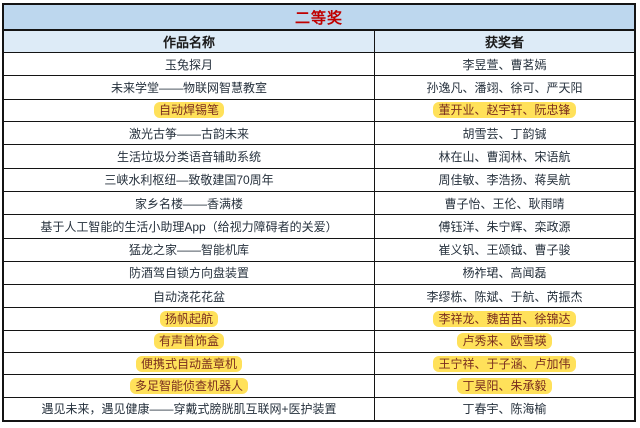 This screenshot has height=428, width=640. I want to click on table-row: 便携式自动盖章机 王宁祥、于子涵、卢加伟, so click(319, 364).